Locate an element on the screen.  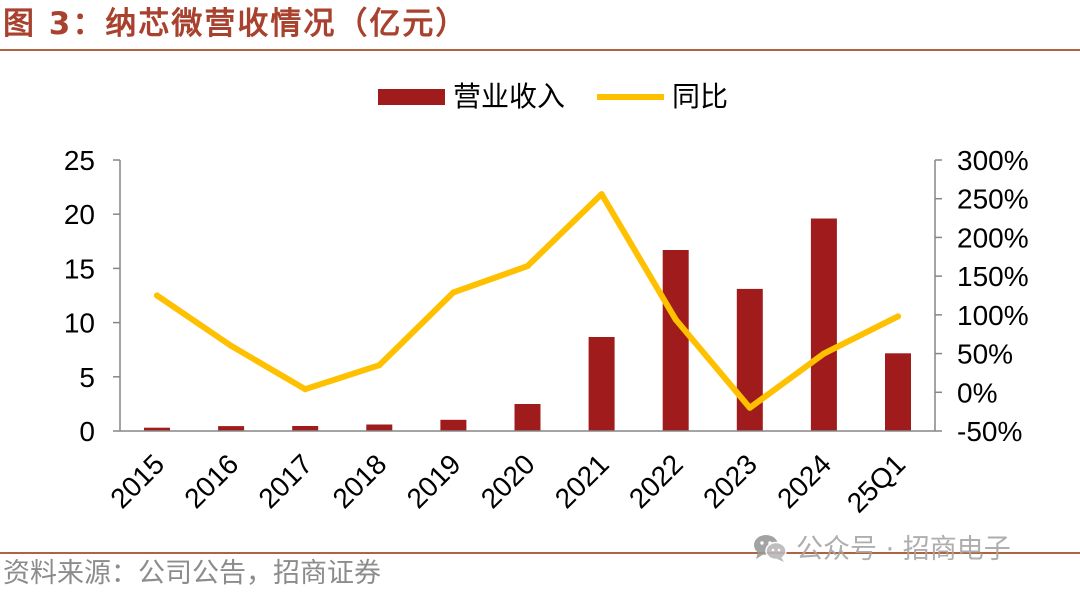
legend-label-yoy: 同比 is located at coordinates (700, 96).